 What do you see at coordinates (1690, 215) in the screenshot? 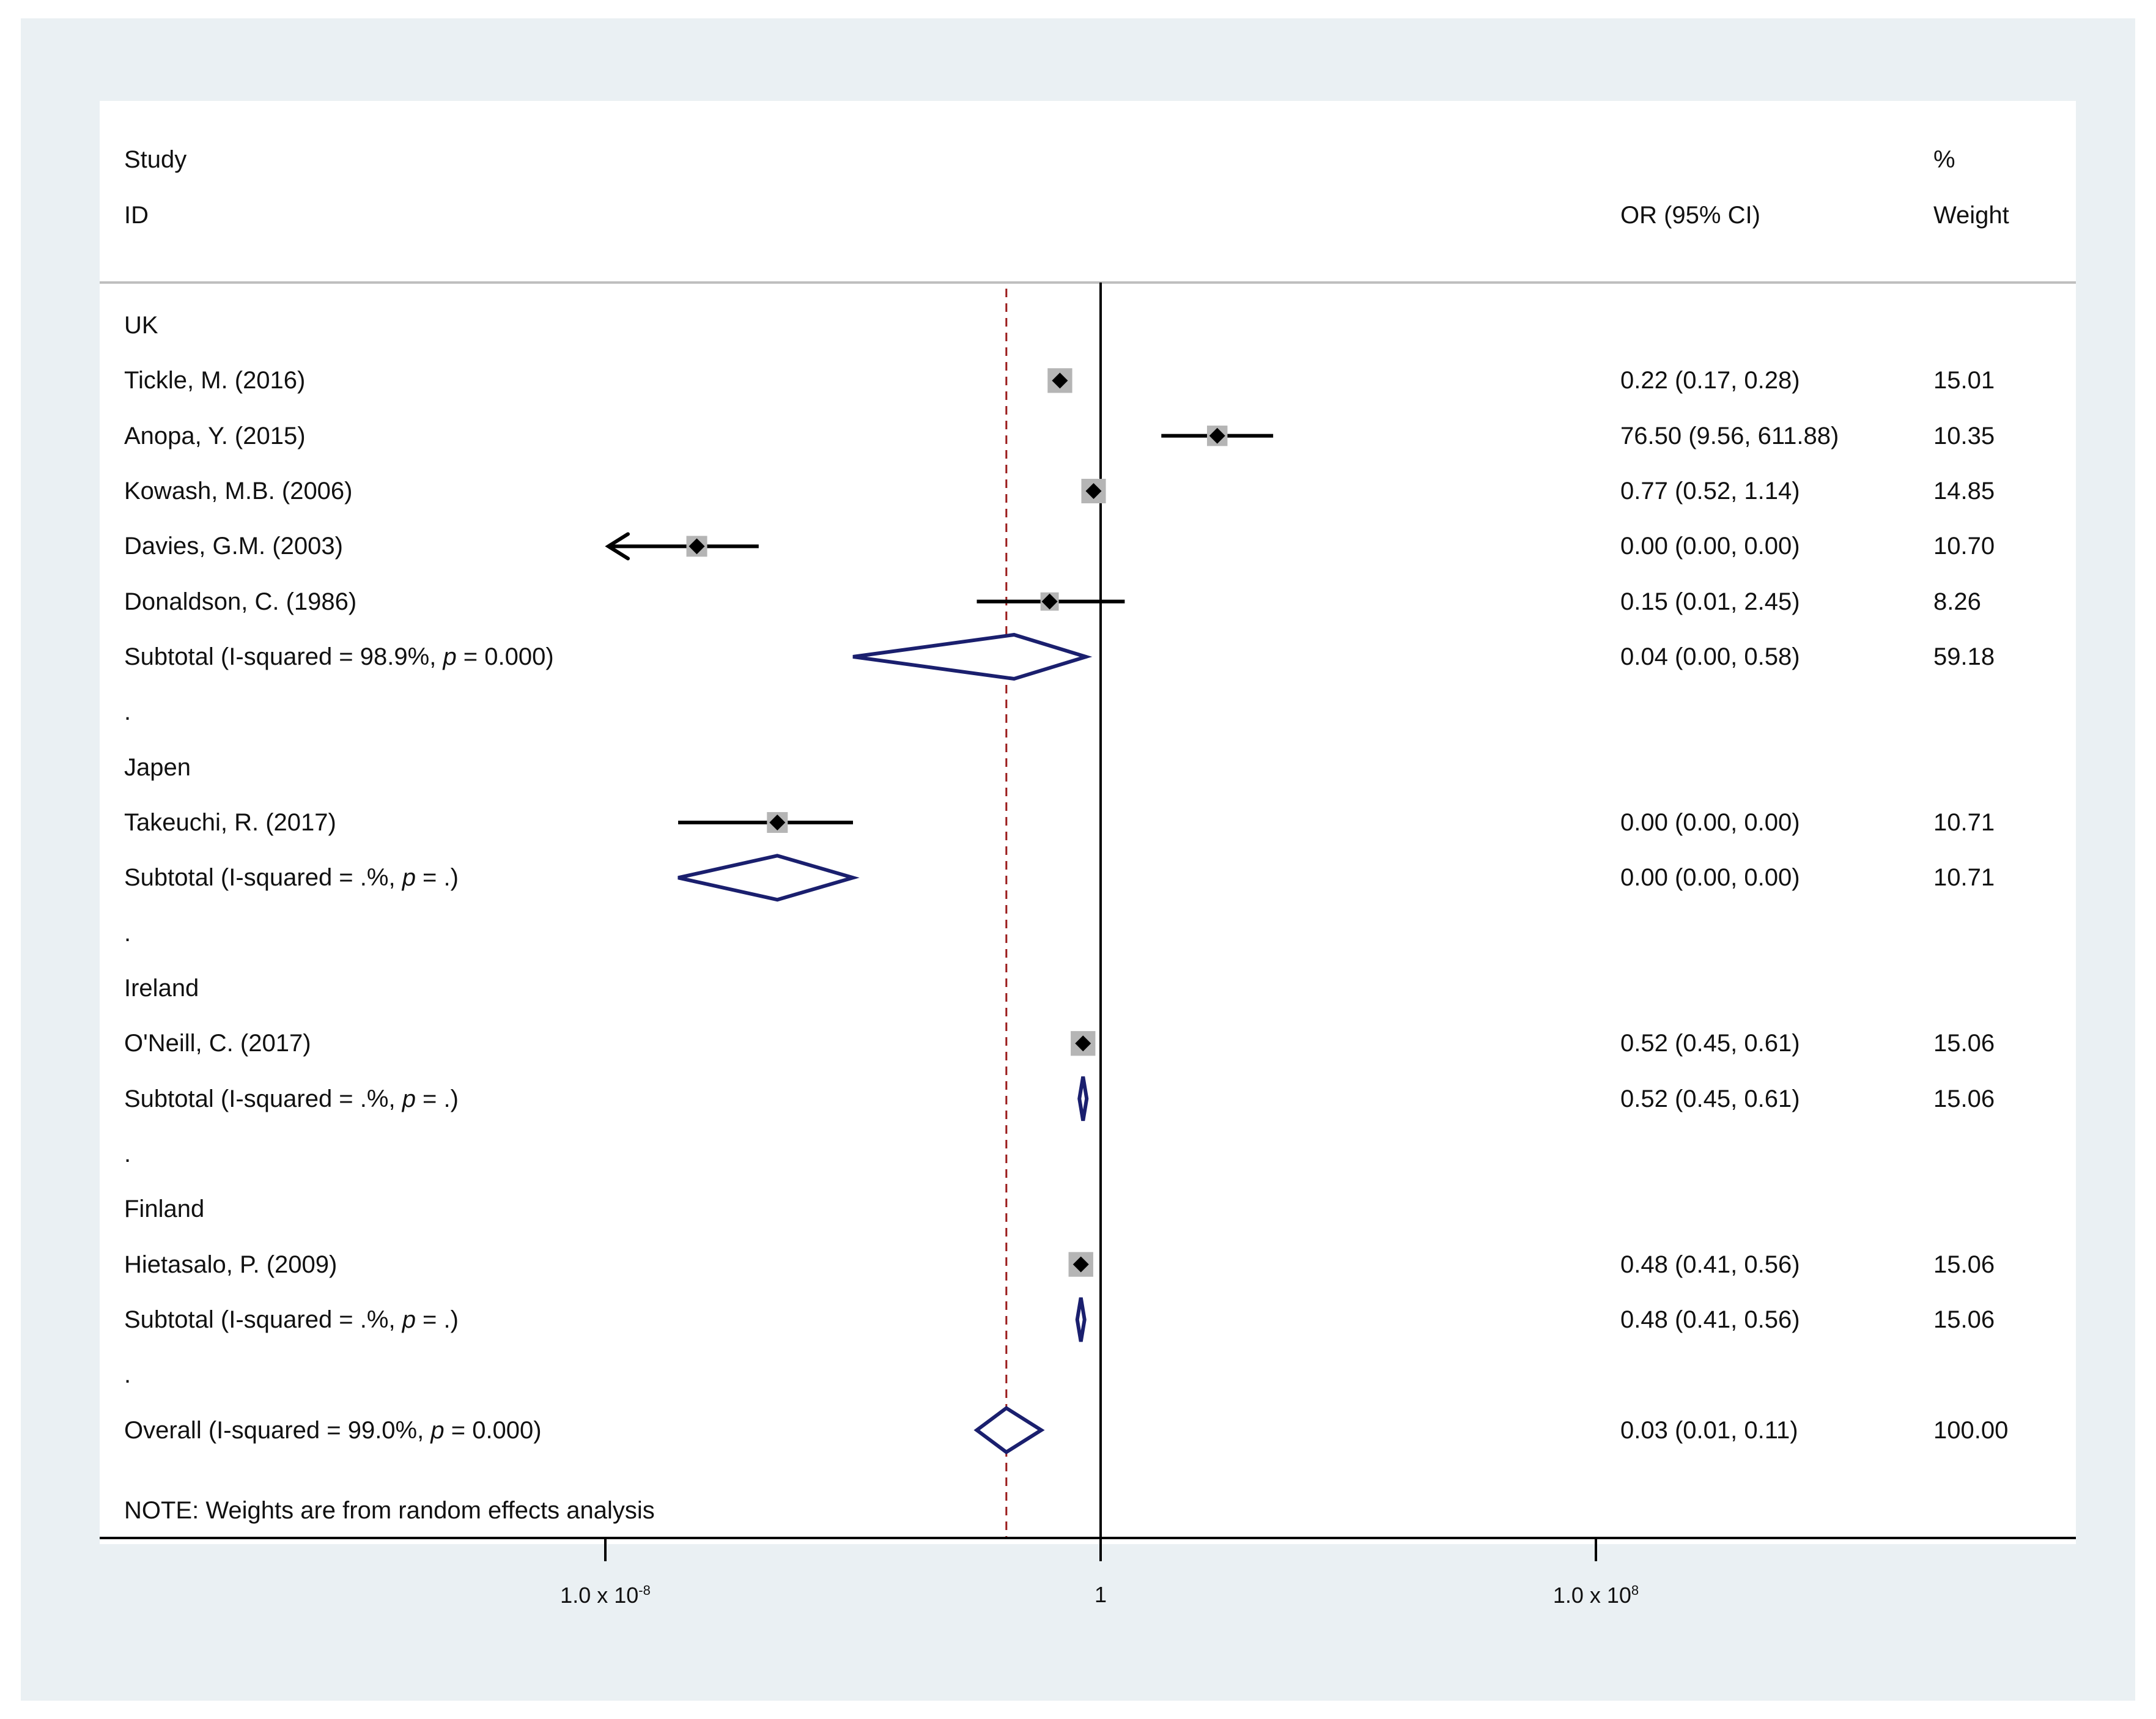
I see `header-or-ci: OR (95% CI)` at bounding box center [1690, 215].